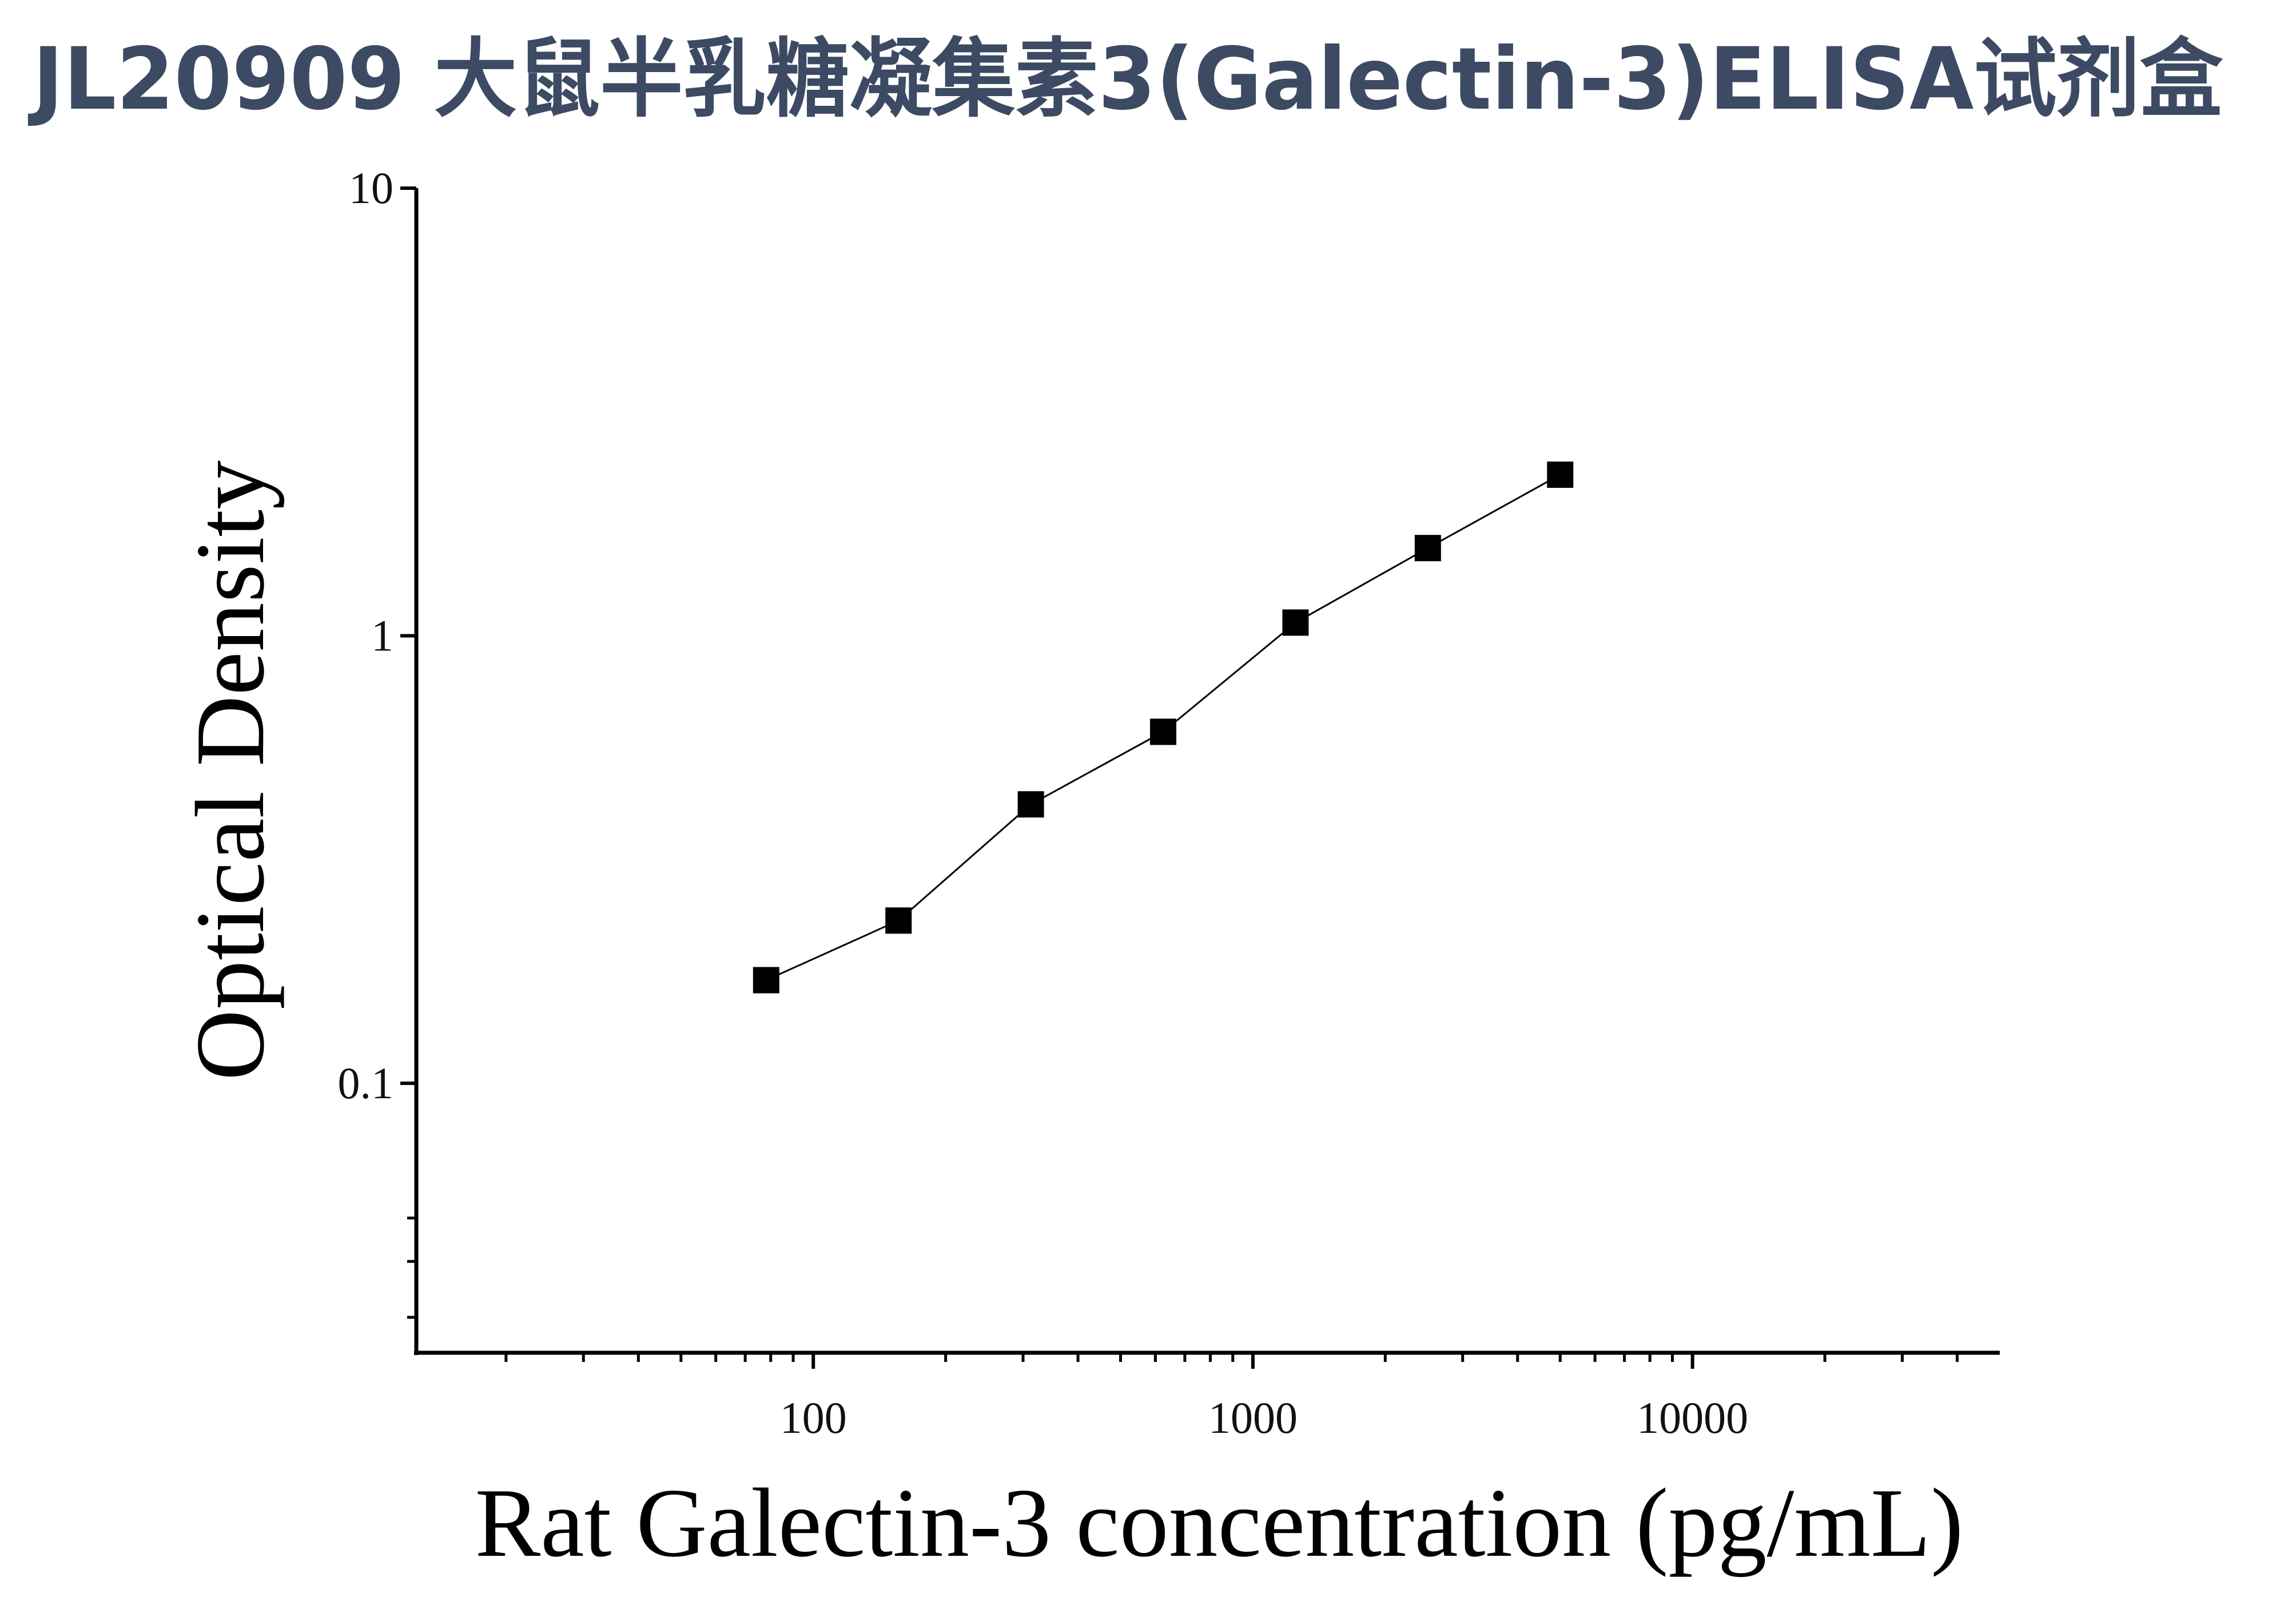 This screenshot has width=2296, height=1605. Describe the element at coordinates (1253, 1418) in the screenshot. I see `x-tick-label: 1000` at that location.